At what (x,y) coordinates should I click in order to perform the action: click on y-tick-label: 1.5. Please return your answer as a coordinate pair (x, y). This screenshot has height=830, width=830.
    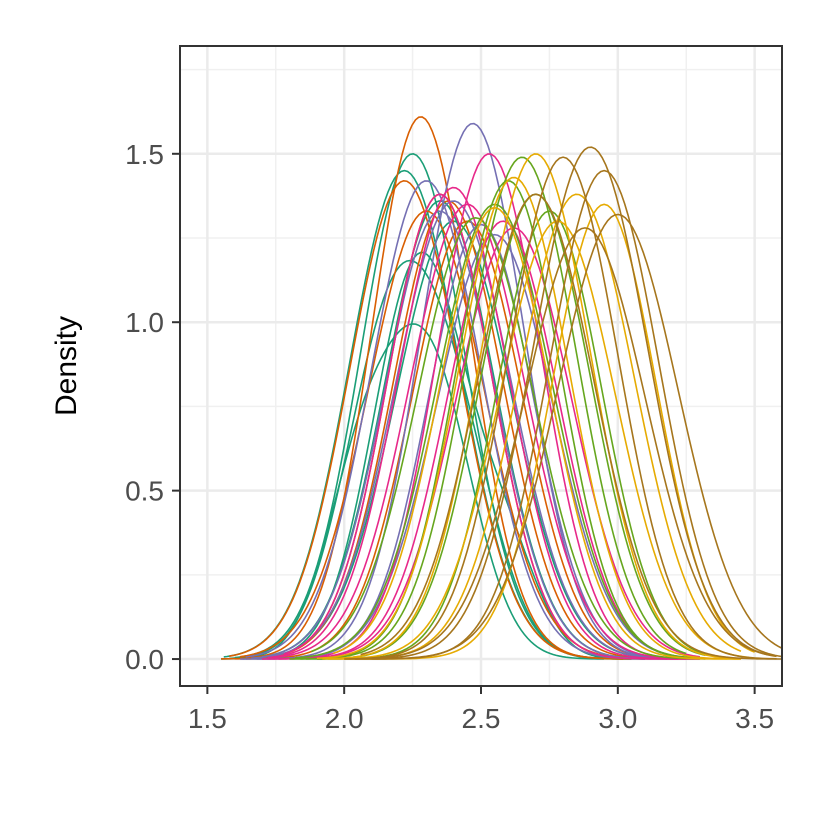
    Looking at the image, I should click on (144, 154).